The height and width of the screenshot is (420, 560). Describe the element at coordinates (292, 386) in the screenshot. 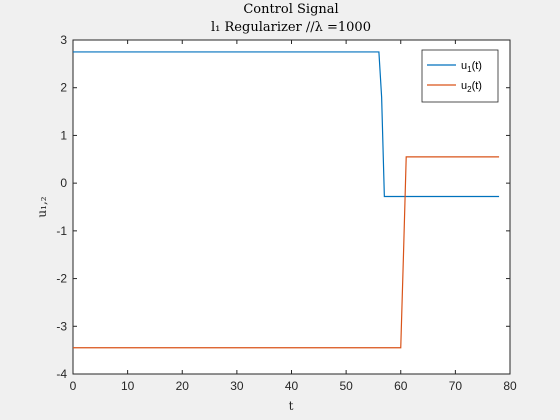

I see `x-tick-label: 40` at that location.